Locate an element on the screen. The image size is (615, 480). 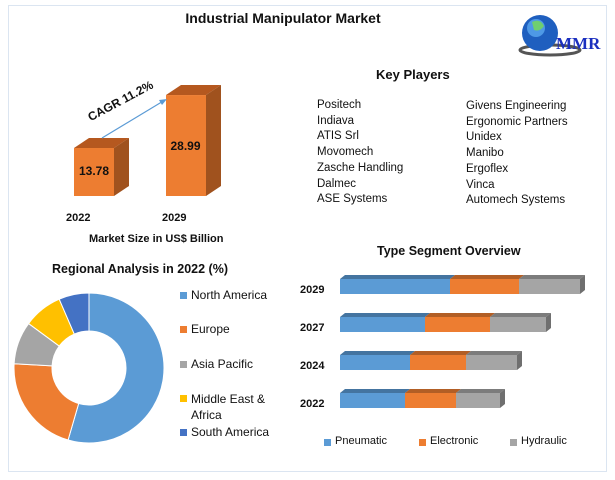
legend-north-america: North America is located at coordinates (223, 295).